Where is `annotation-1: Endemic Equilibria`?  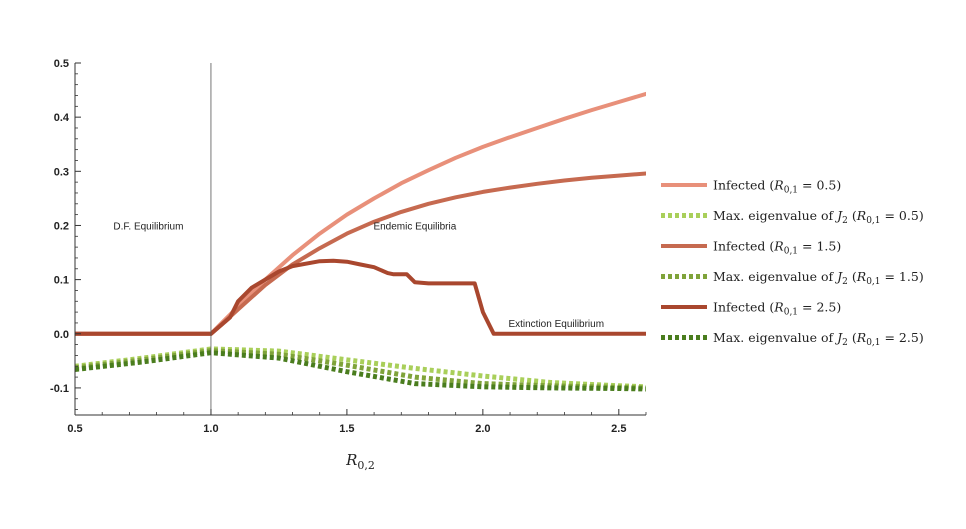 annotation-1: Endemic Equilibria is located at coordinates (414, 226).